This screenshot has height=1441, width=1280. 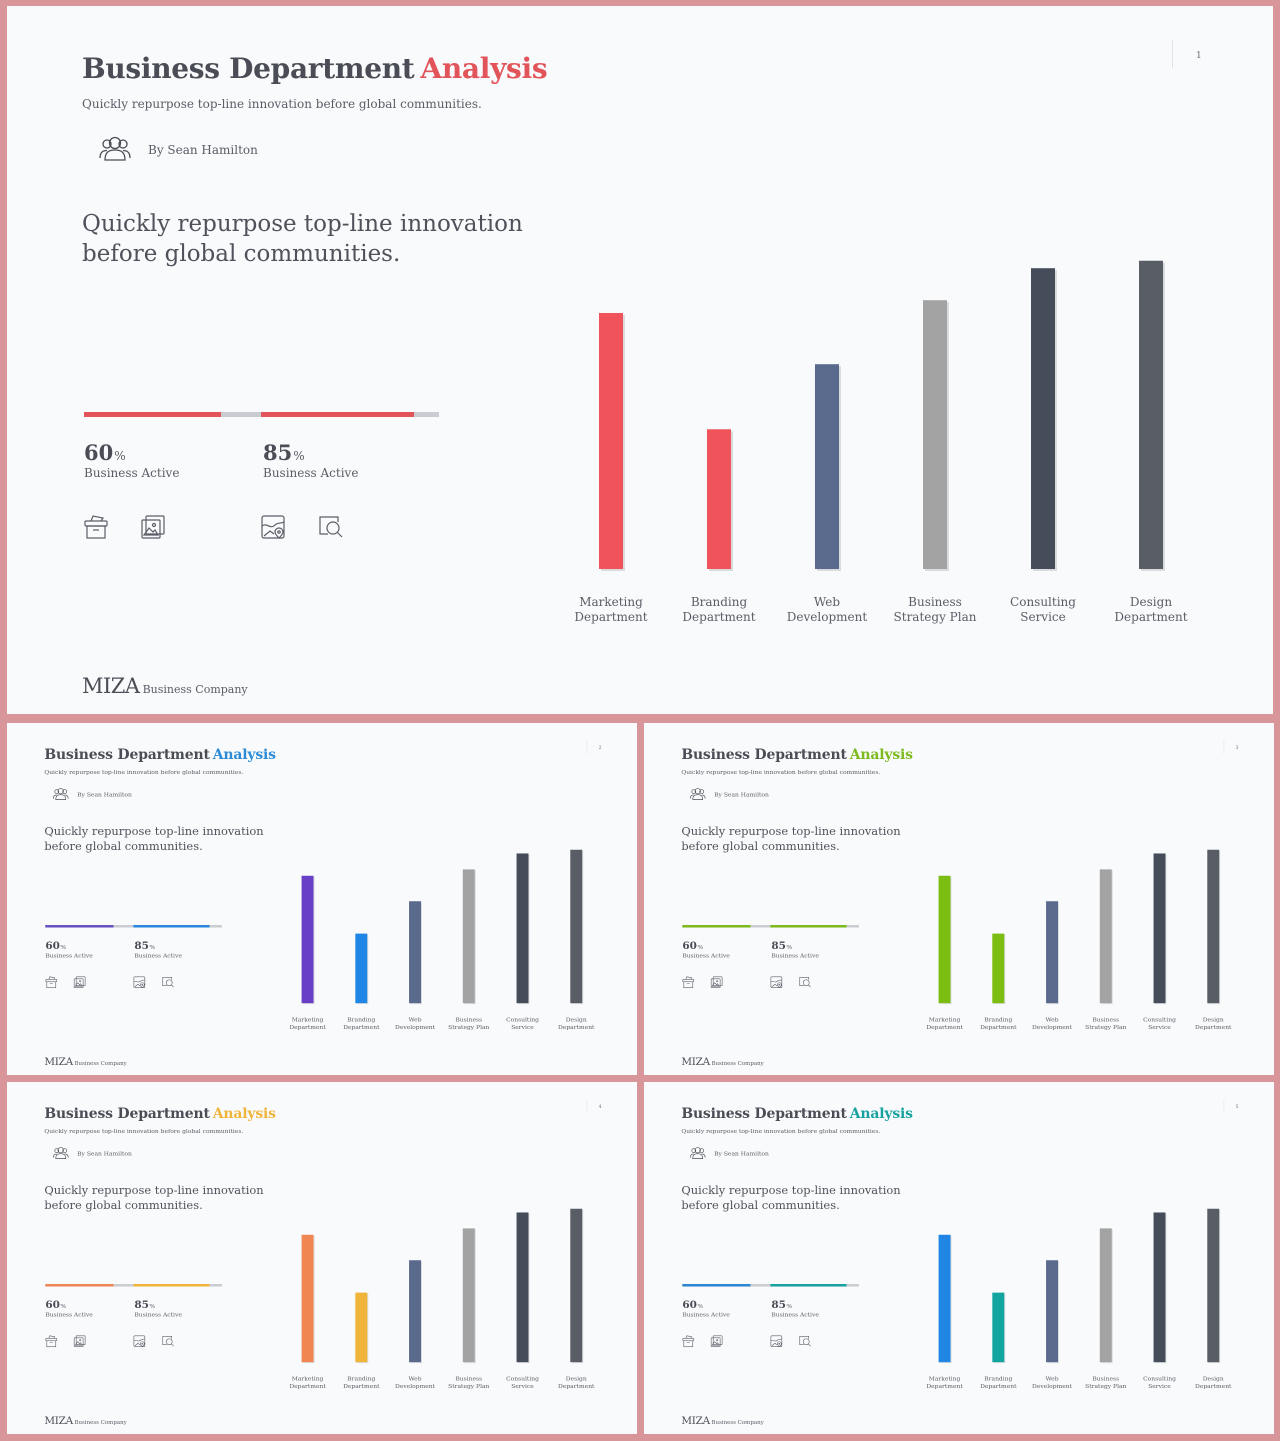 What do you see at coordinates (1172, 54) in the screenshot?
I see `page-number-divider` at bounding box center [1172, 54].